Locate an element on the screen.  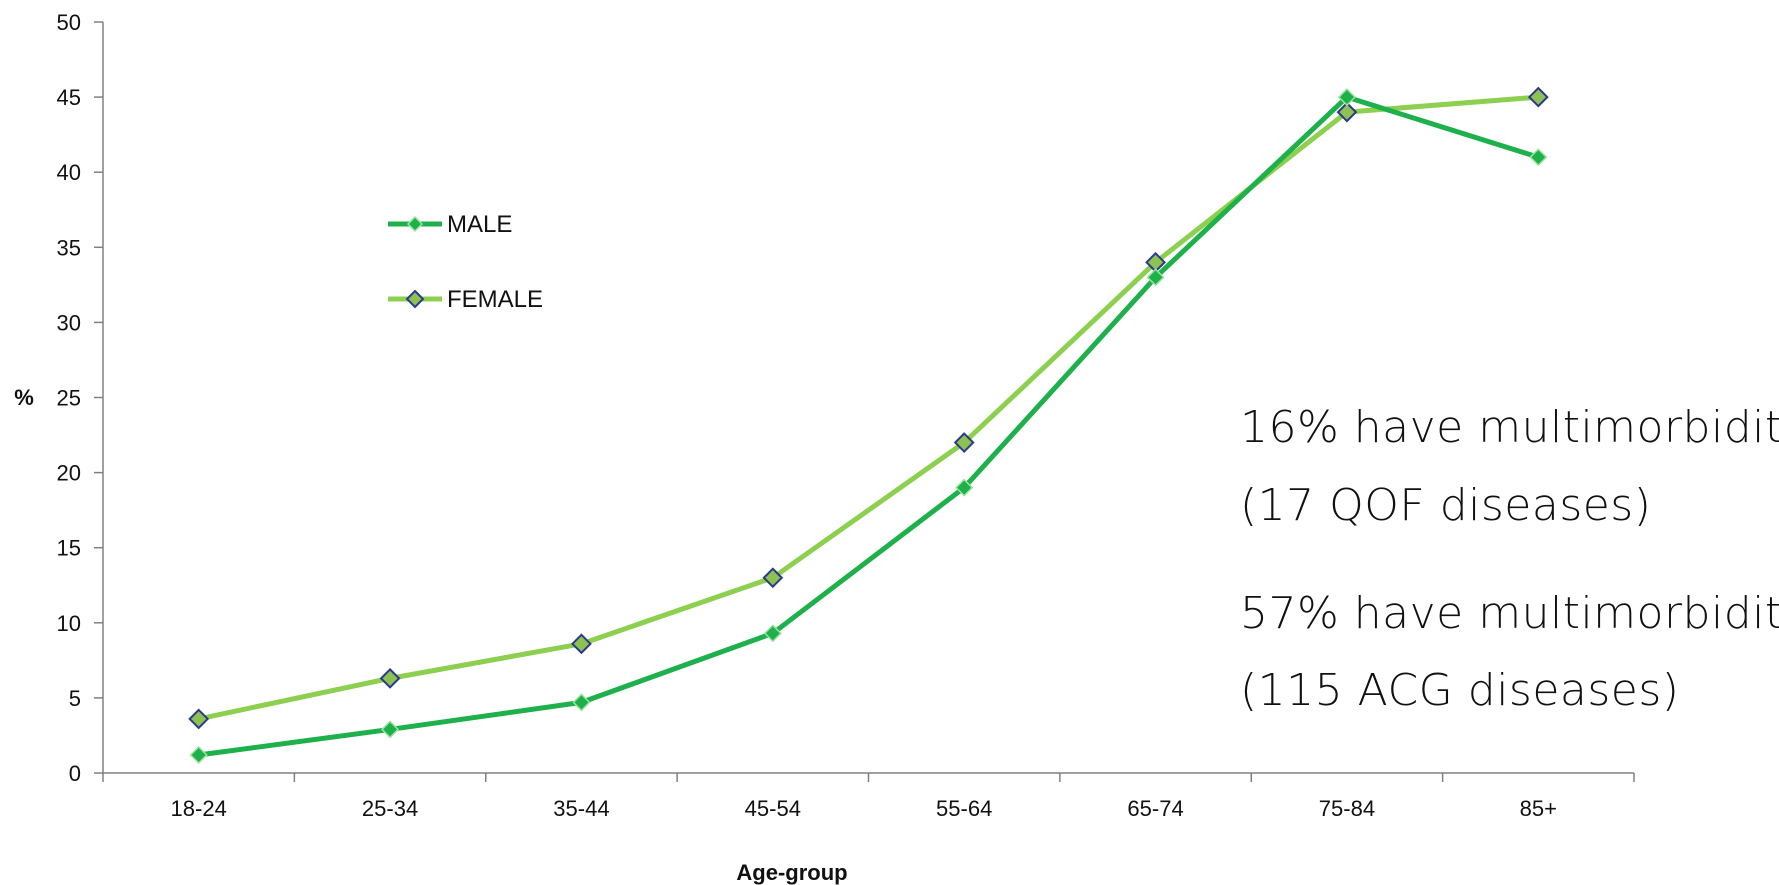
annotation-line-3: 57% have multimorbidity is located at coordinates (1509, 613).